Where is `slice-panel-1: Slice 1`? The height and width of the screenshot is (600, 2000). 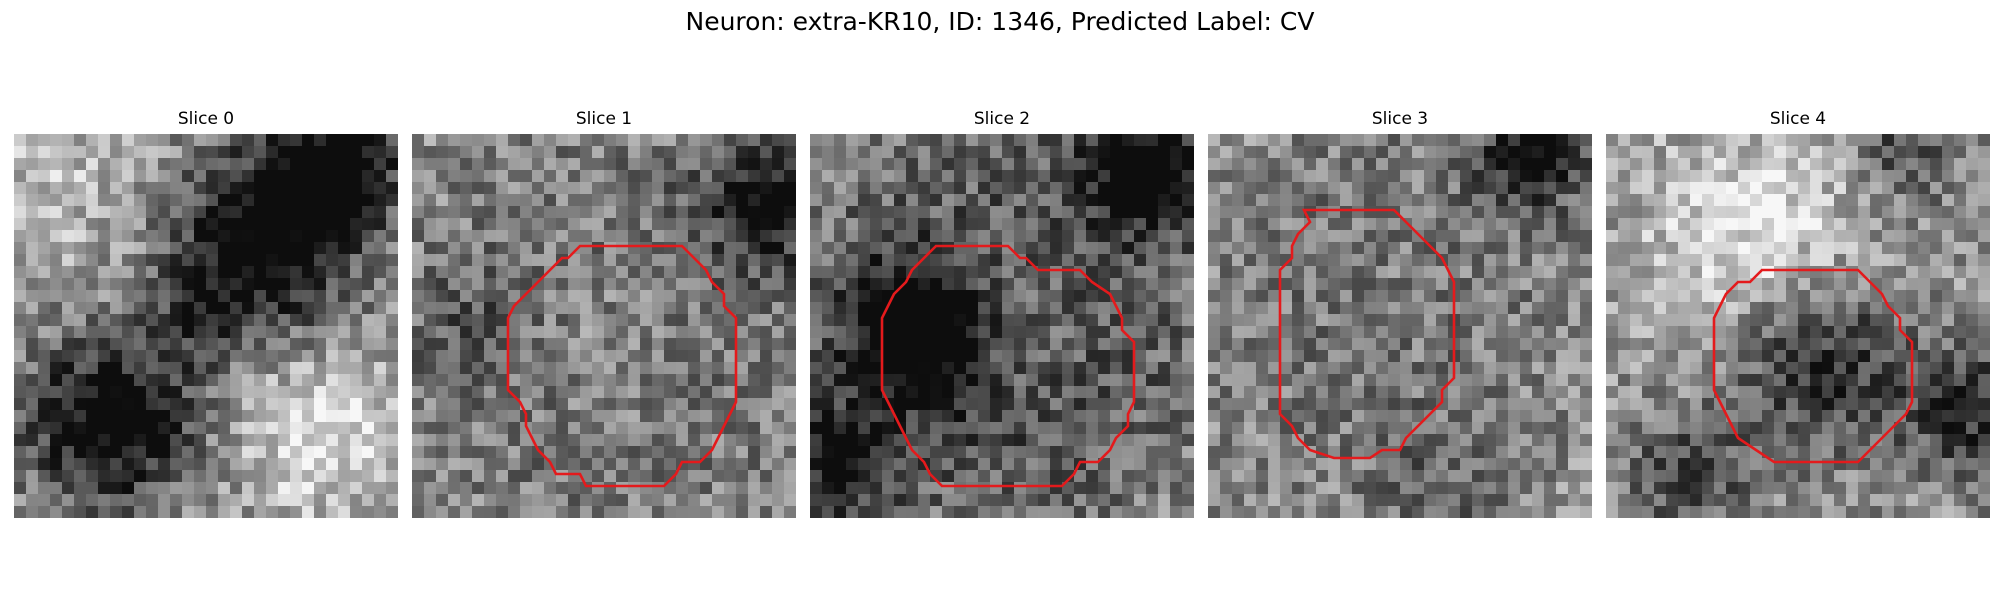
slice-panel-1: Slice 1 is located at coordinates (604, 313).